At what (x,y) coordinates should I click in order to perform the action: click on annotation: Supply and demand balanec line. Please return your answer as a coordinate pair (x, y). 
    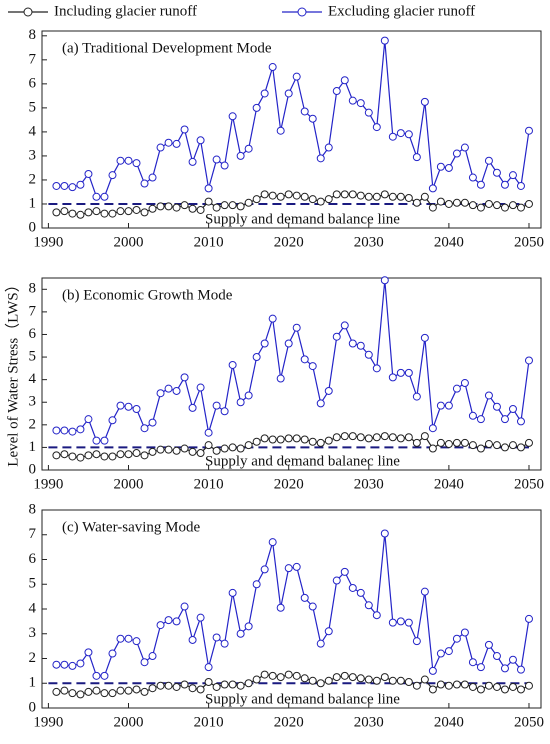
    Looking at the image, I should click on (302, 461).